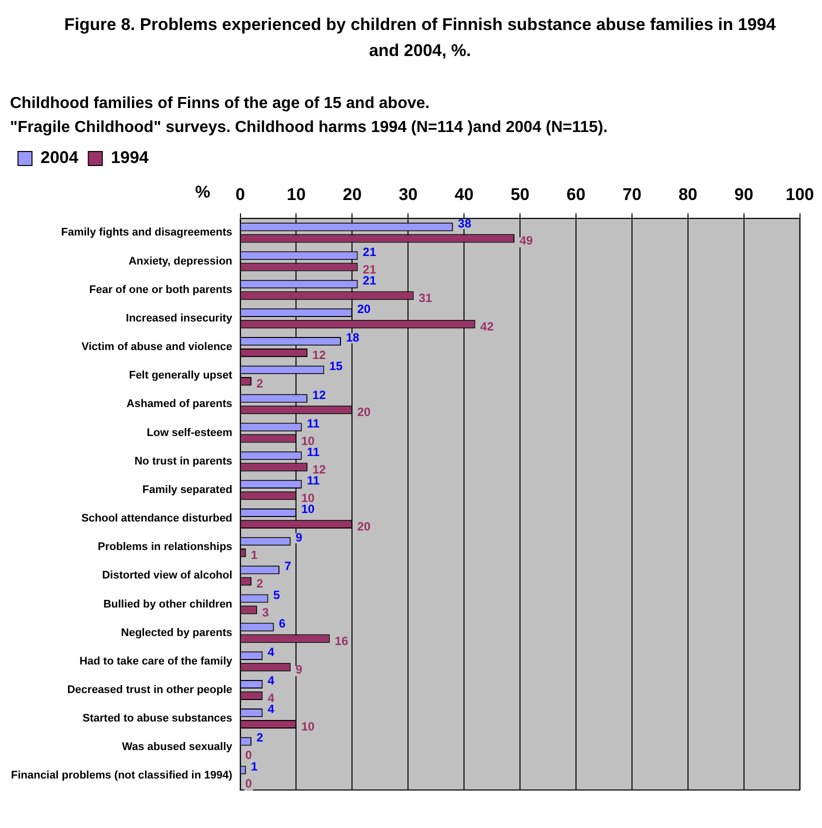 This screenshot has height=828, width=822. What do you see at coordinates (282, 623) in the screenshot?
I see `data-label: 6` at bounding box center [282, 623].